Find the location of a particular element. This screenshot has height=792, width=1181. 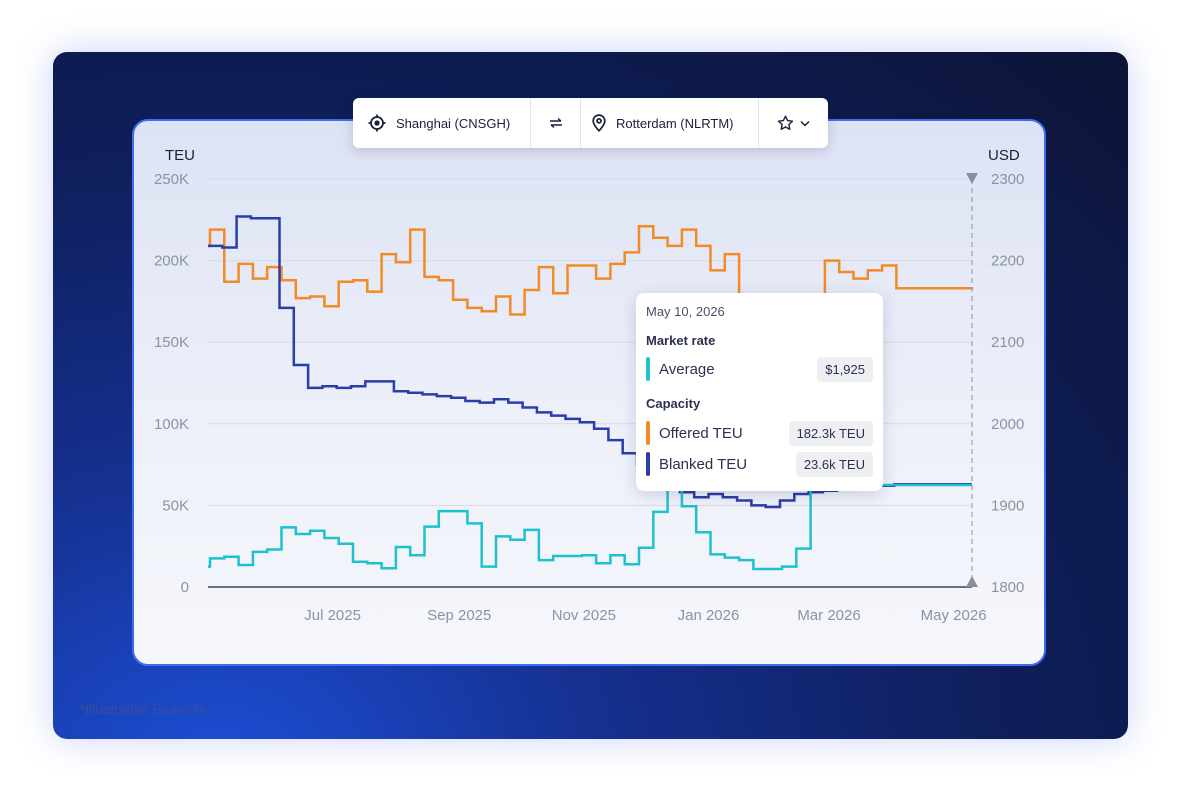

y-left-tick-label: 250K is located at coordinates (171, 179).